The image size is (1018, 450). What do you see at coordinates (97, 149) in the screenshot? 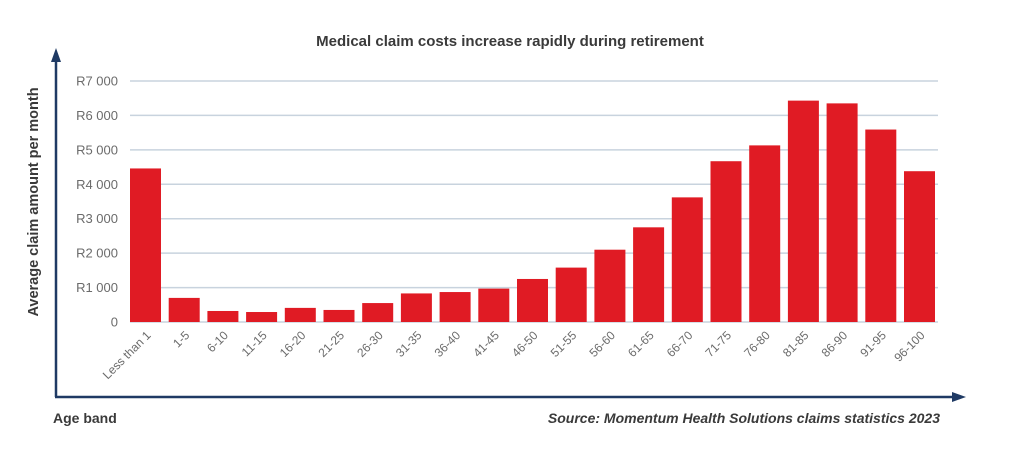
I see `y-tick-label: R5 000` at bounding box center [97, 149].